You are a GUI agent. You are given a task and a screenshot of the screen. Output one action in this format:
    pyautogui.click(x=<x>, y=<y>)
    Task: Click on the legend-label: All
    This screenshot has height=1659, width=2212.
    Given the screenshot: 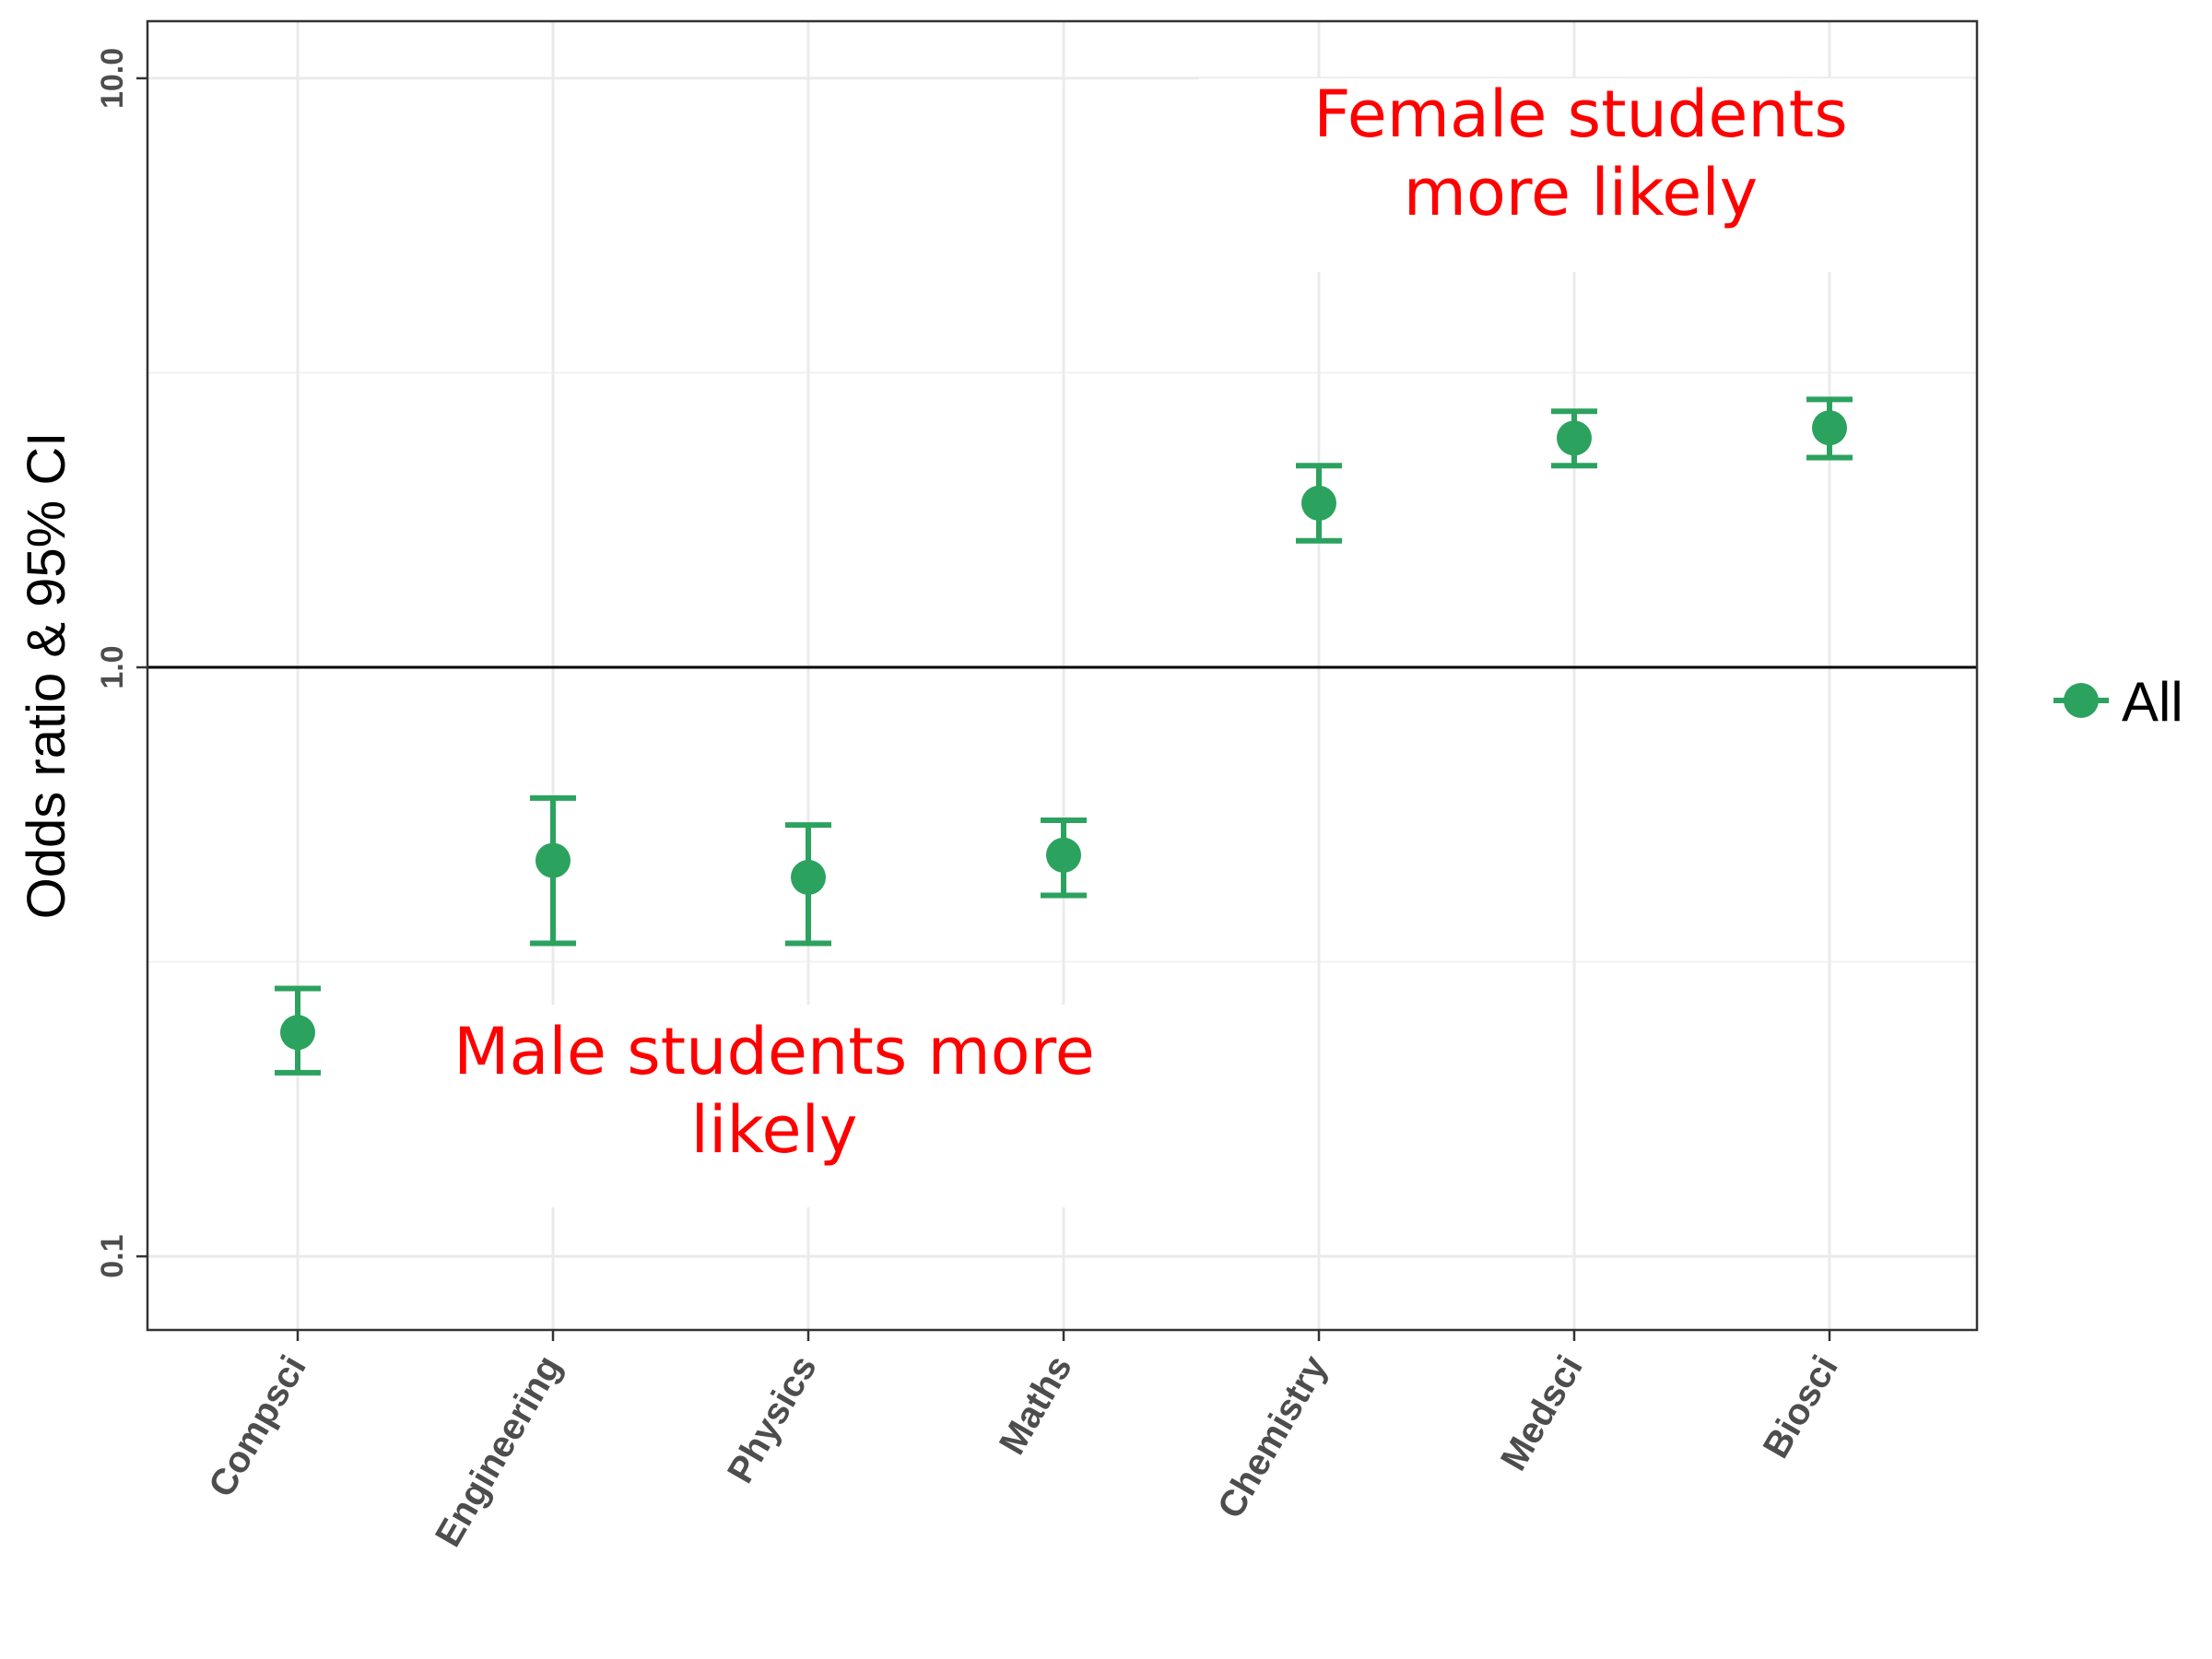 What is the action you would take?
    pyautogui.click(x=2152, y=702)
    